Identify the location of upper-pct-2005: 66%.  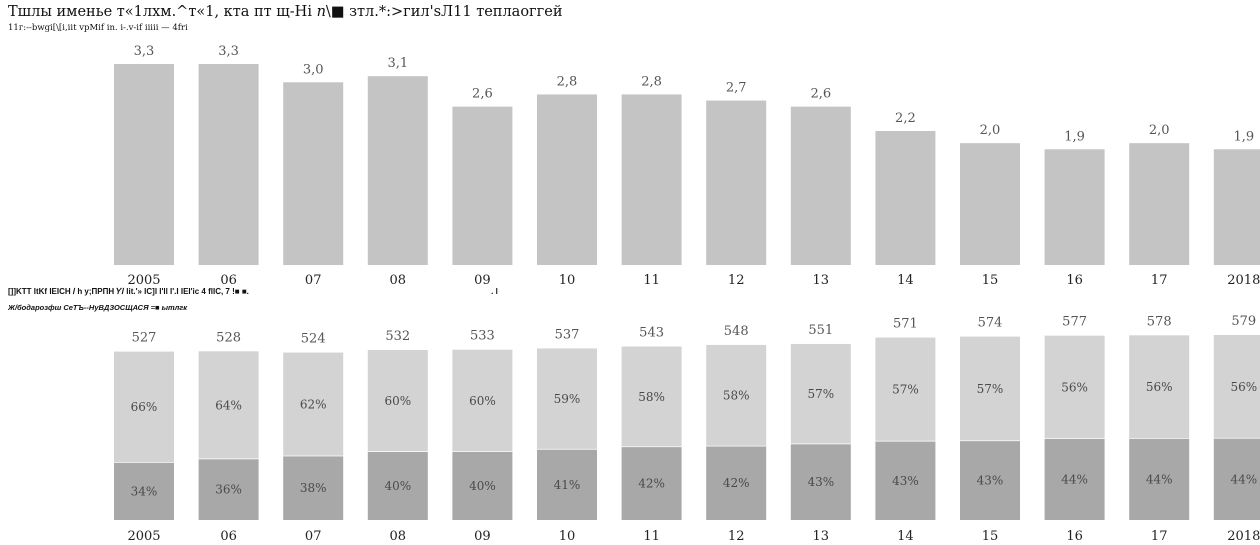
(144, 407).